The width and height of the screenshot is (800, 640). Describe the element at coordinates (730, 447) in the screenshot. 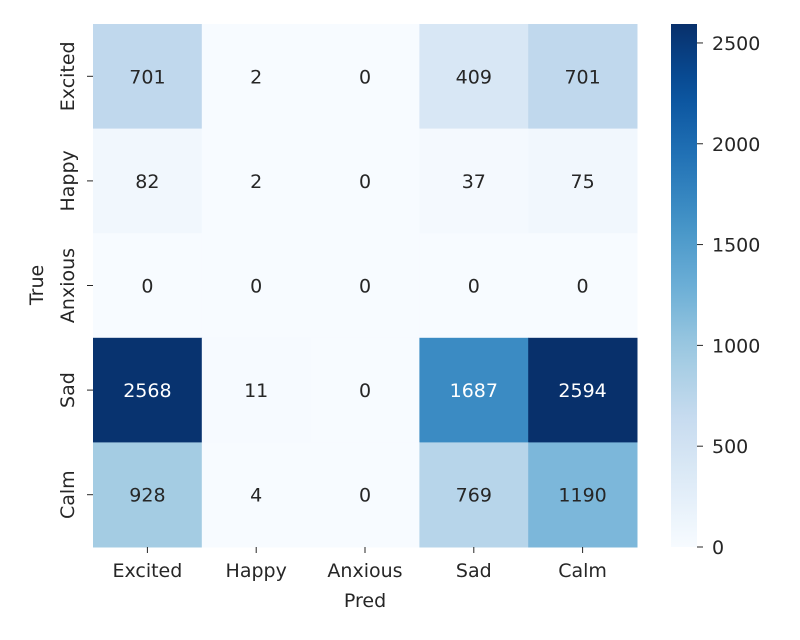

I see `colorbar-tick-label: 500` at that location.